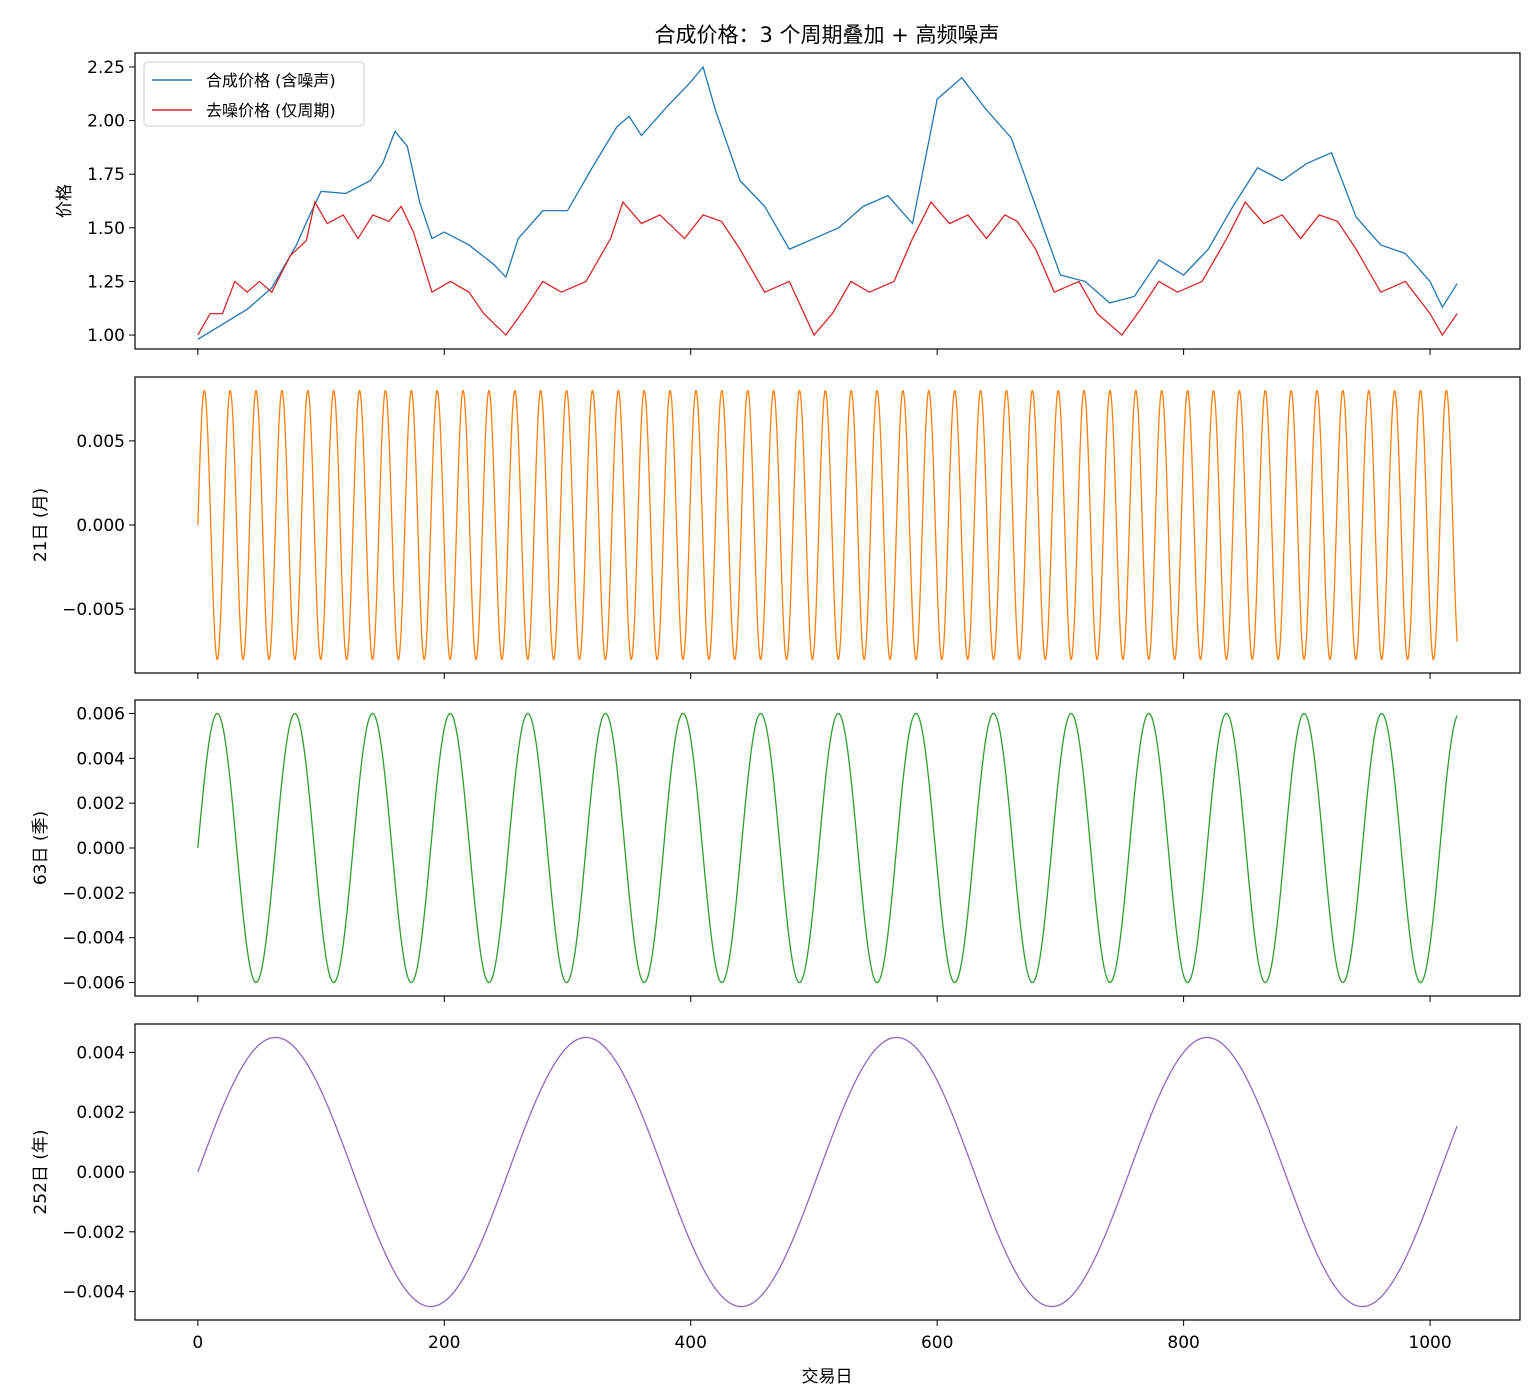 The height and width of the screenshot is (1400, 1540). What do you see at coordinates (106, 229) in the screenshot?
I see `y-tick-label-1-3: 1.50` at bounding box center [106, 229].